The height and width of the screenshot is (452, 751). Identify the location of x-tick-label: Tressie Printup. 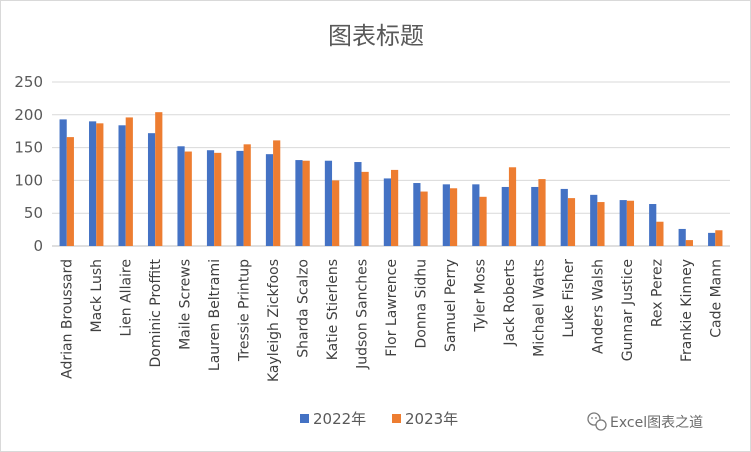
(245, 310).